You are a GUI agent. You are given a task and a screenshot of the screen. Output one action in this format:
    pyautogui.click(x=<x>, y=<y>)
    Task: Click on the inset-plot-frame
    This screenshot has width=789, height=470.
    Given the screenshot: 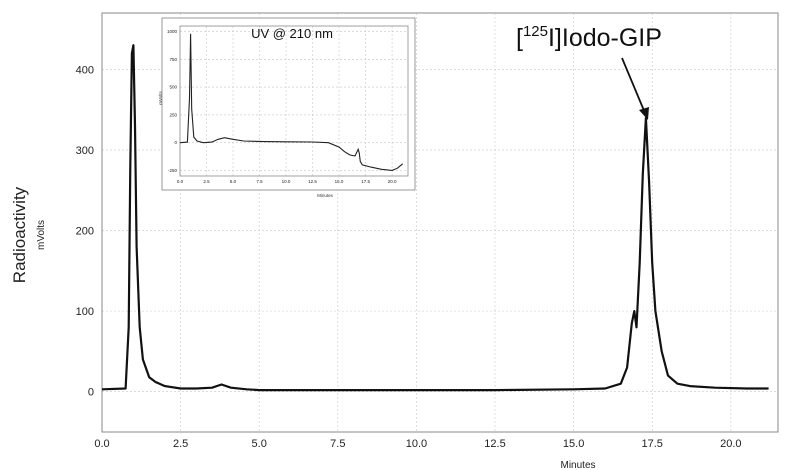 What is the action you would take?
    pyautogui.click(x=294, y=101)
    